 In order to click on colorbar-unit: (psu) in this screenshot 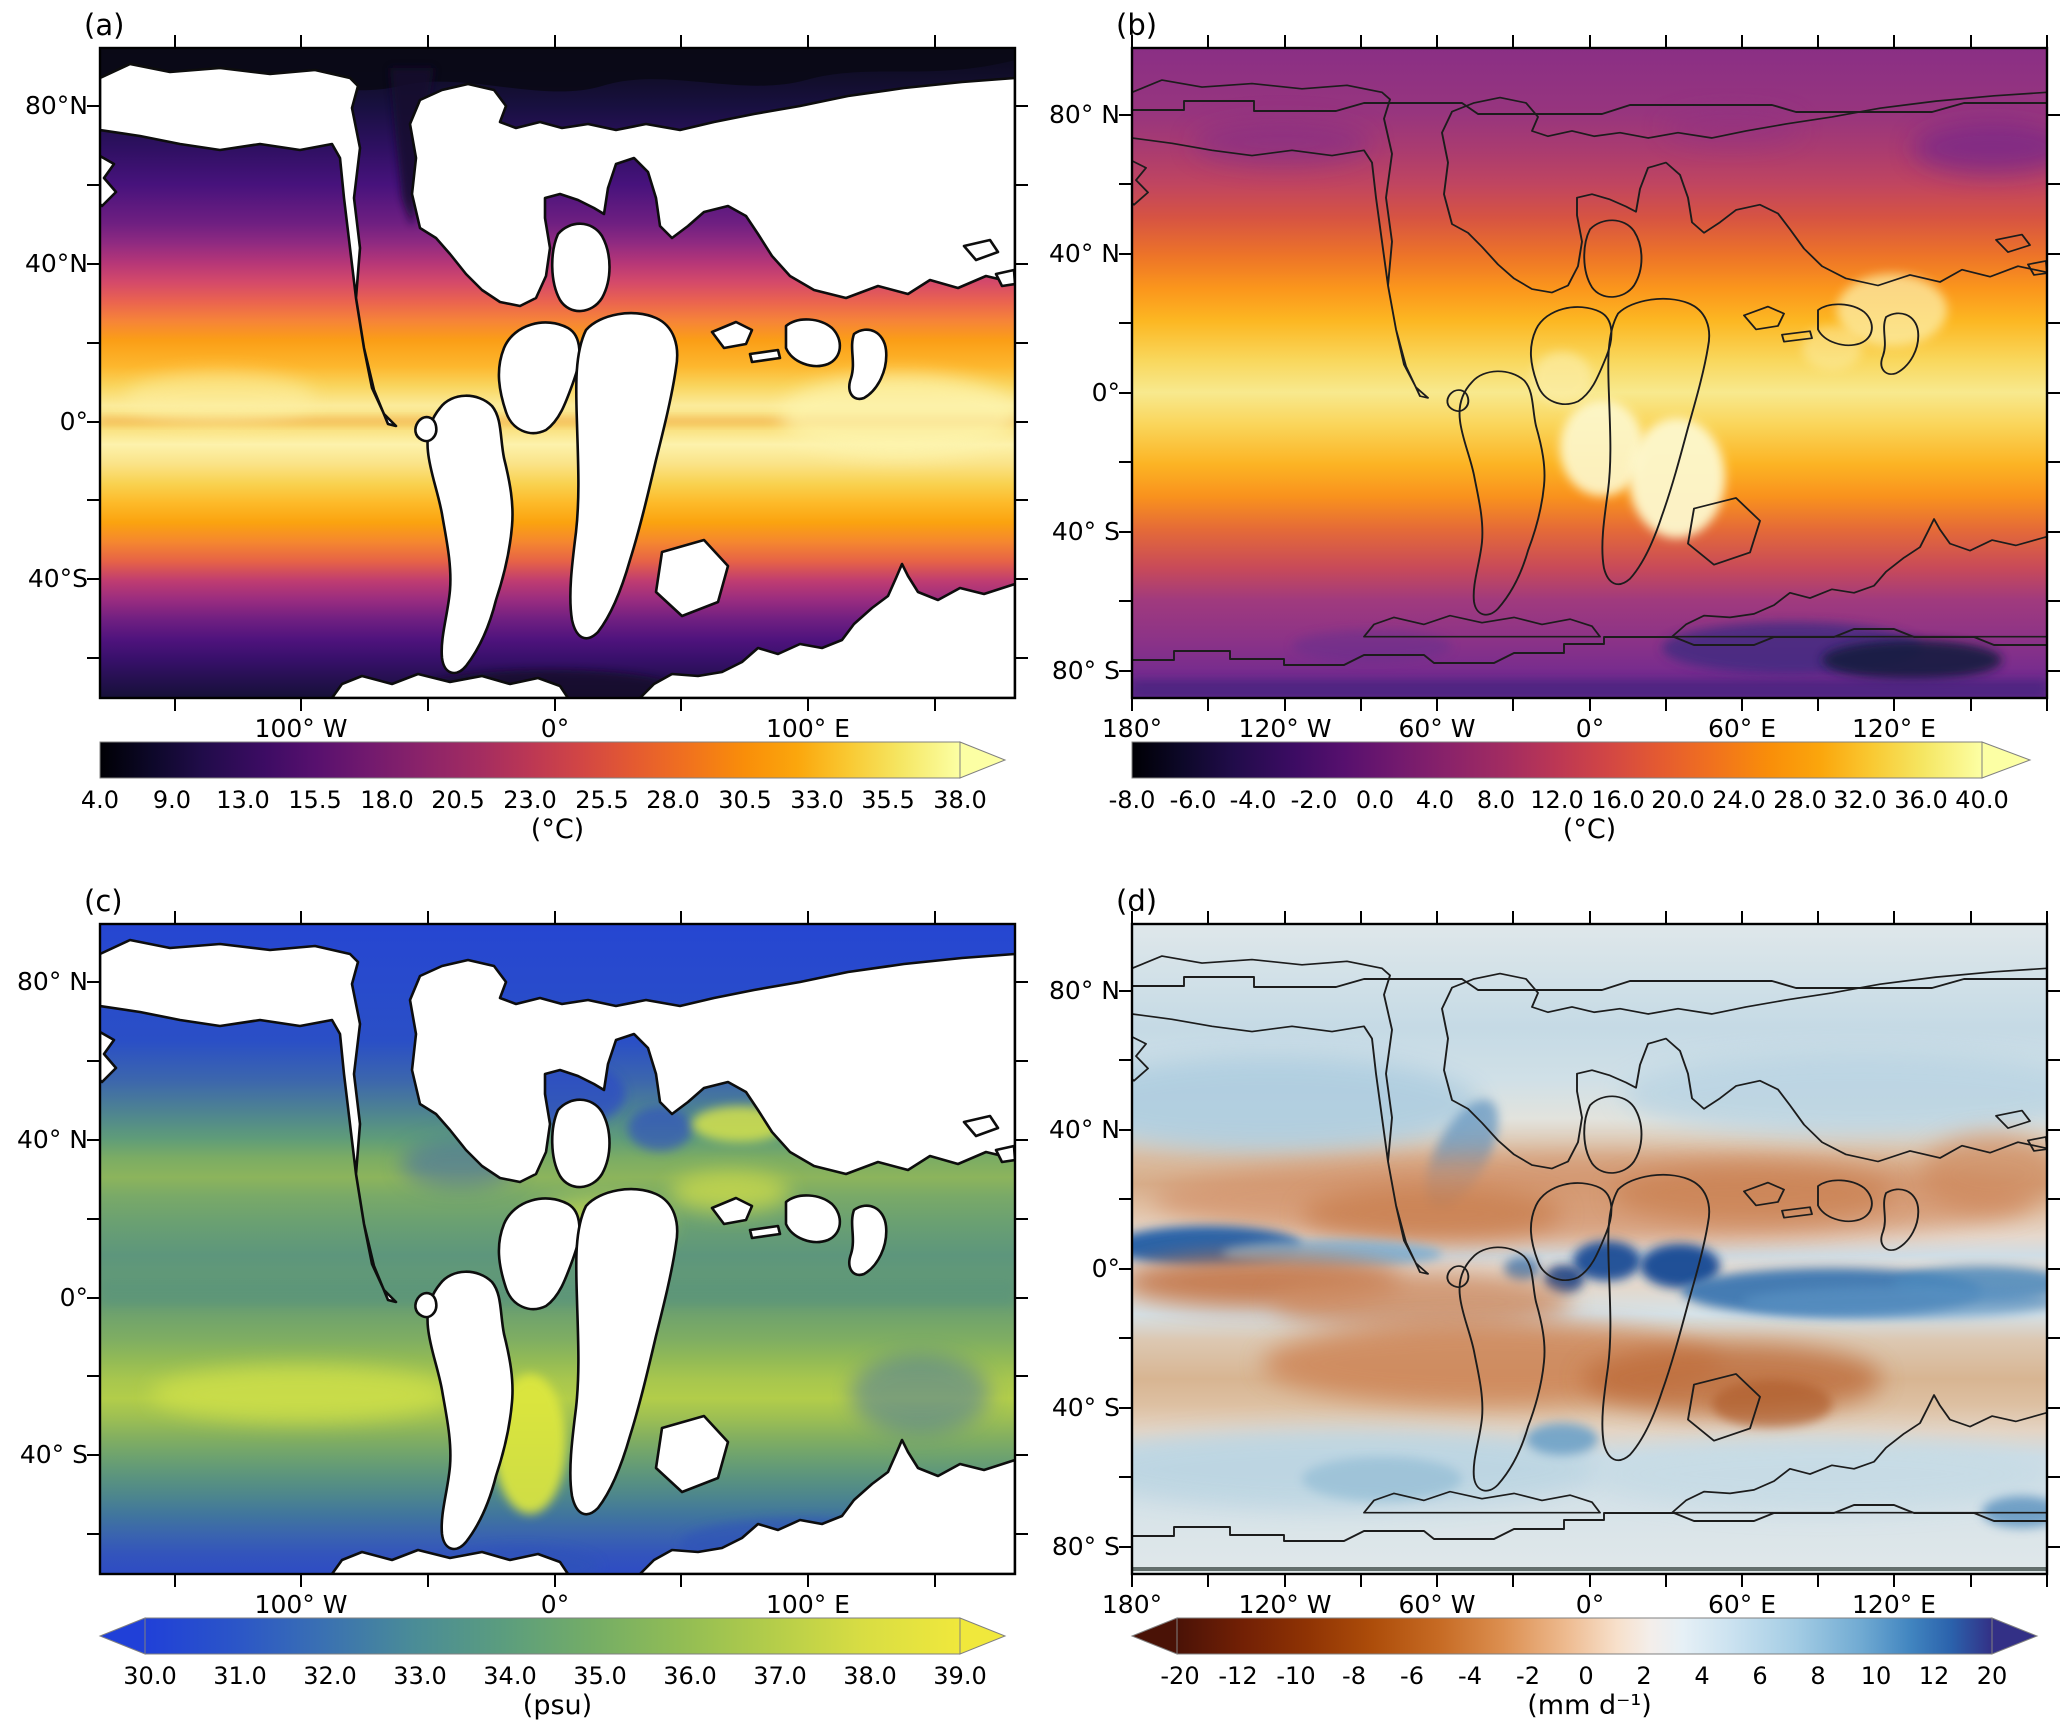, I will do `click(557, 1705)`.